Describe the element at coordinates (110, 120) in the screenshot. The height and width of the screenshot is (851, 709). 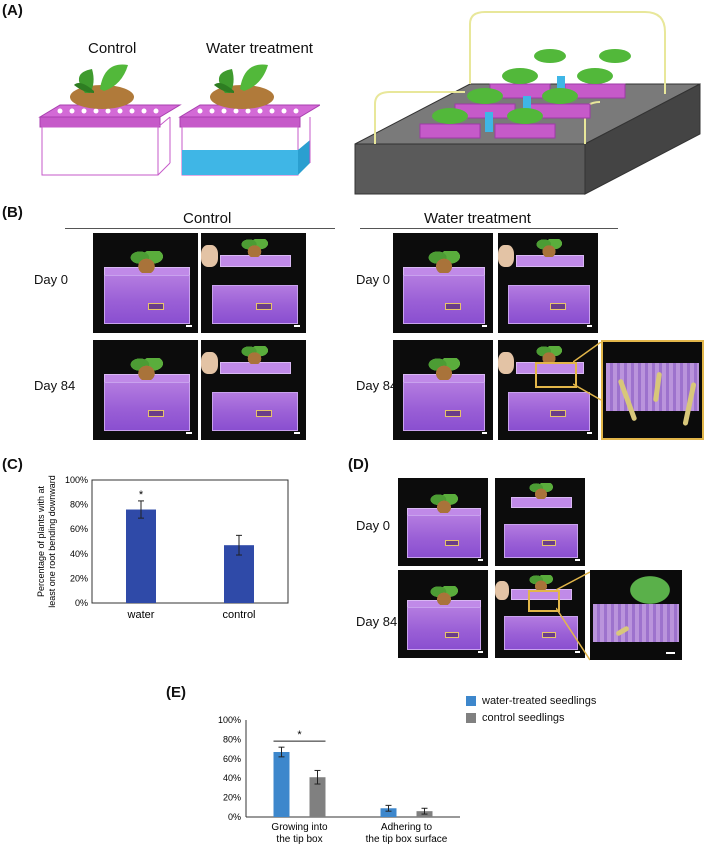
I see `control-tip-box-drawing` at that location.